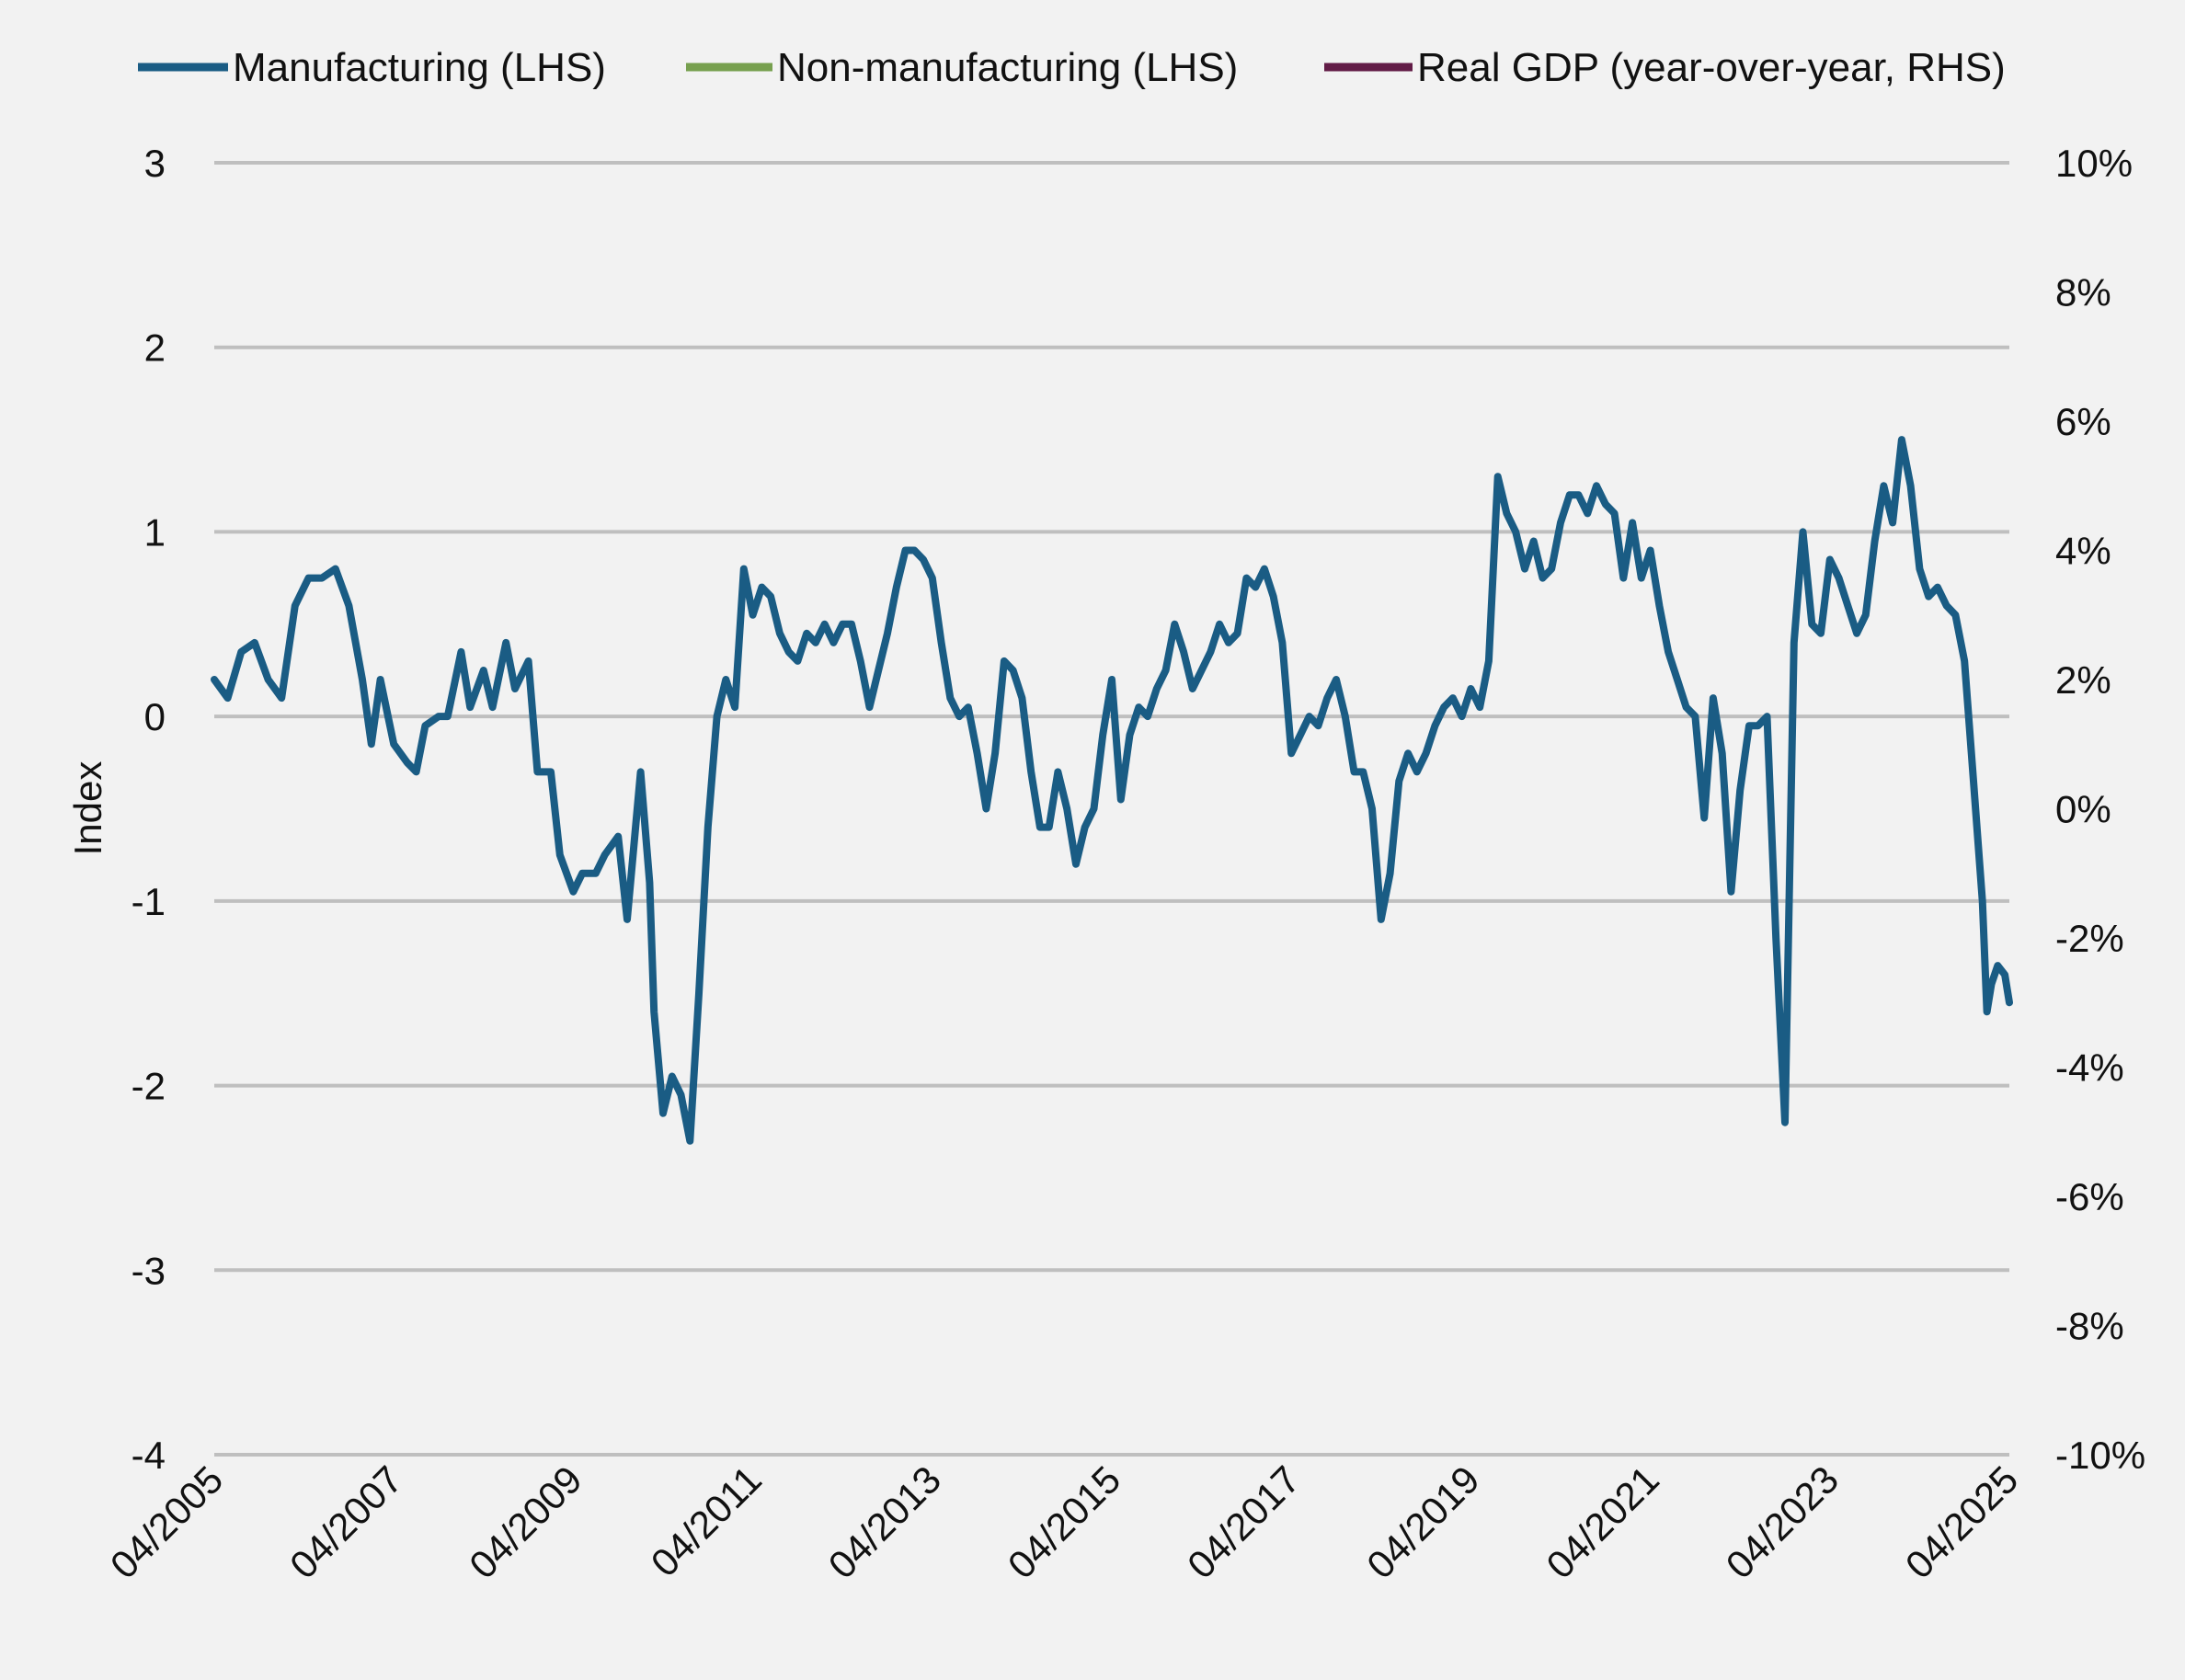  Describe the element at coordinates (87, 808) in the screenshot. I see `y-axis-title: Index` at that location.